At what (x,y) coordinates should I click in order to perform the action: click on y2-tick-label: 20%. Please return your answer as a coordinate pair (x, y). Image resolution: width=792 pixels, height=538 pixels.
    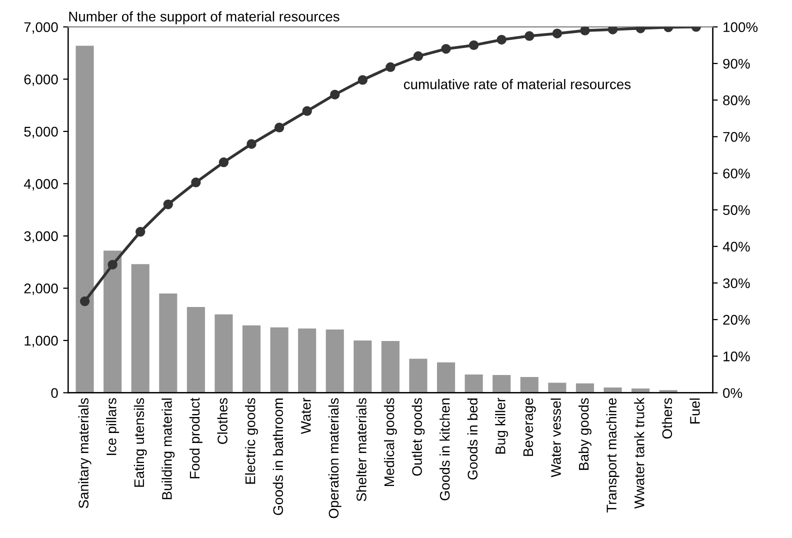
    Looking at the image, I should click on (736, 319).